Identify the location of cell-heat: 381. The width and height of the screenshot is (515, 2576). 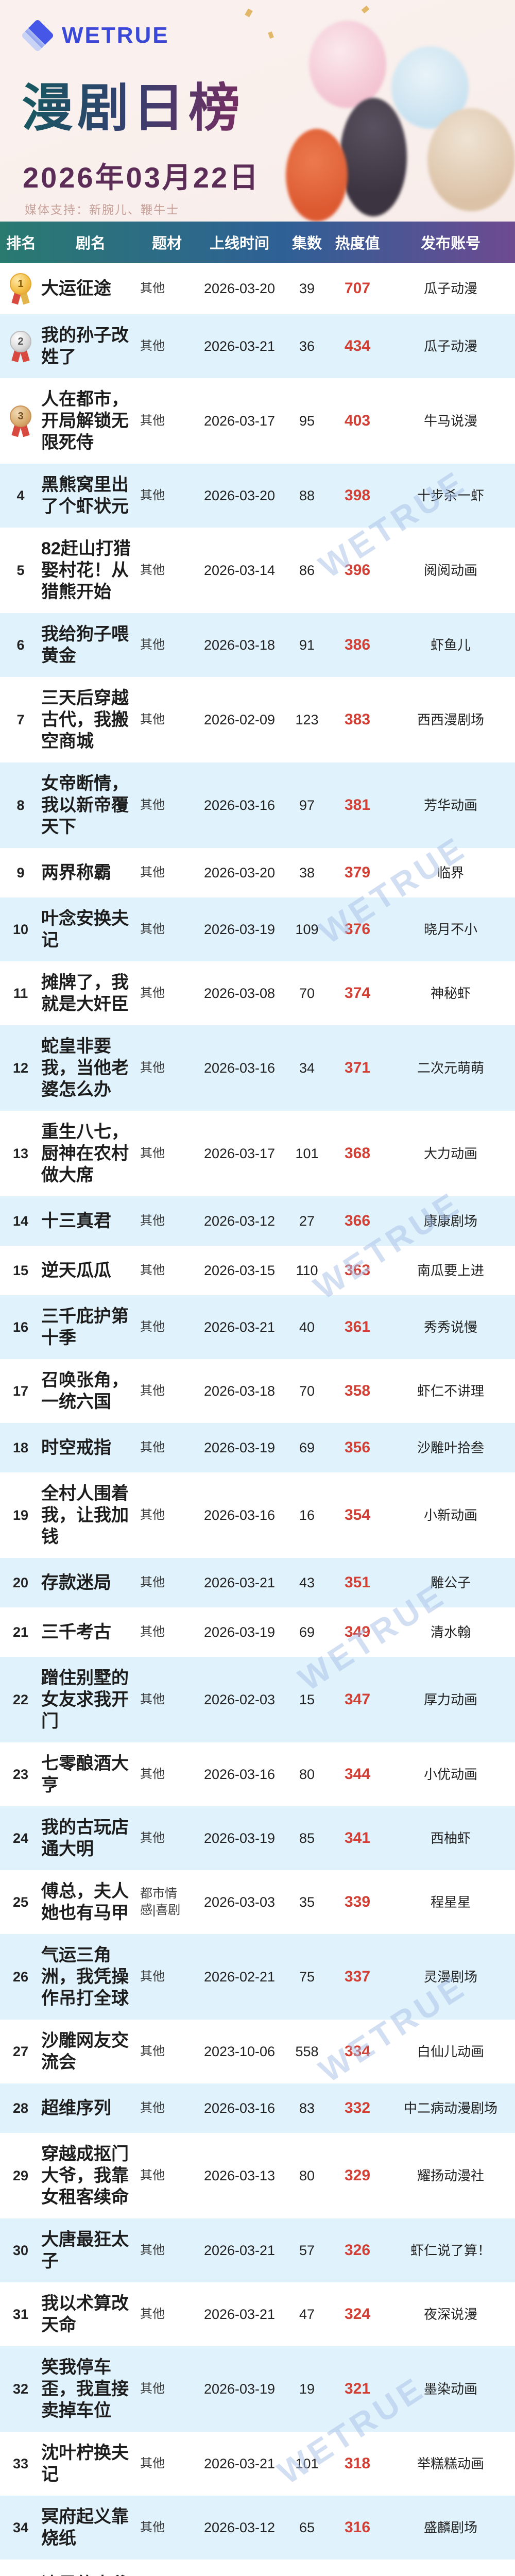
(357, 805).